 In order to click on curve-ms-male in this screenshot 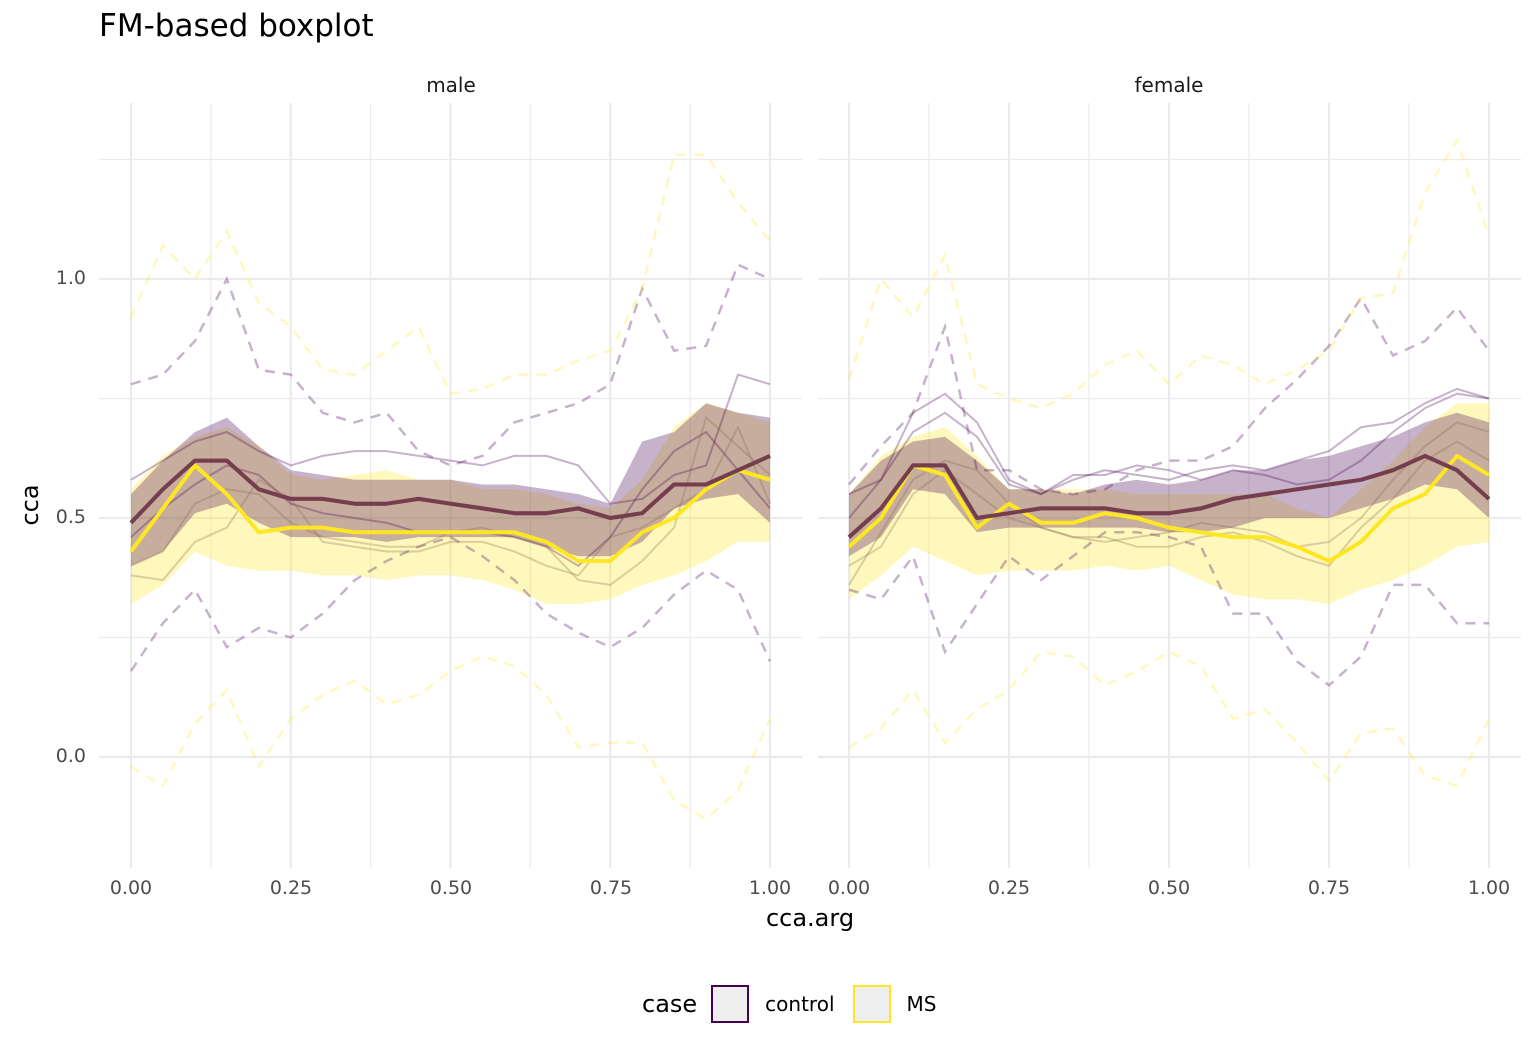, I will do `click(450, 503)`.